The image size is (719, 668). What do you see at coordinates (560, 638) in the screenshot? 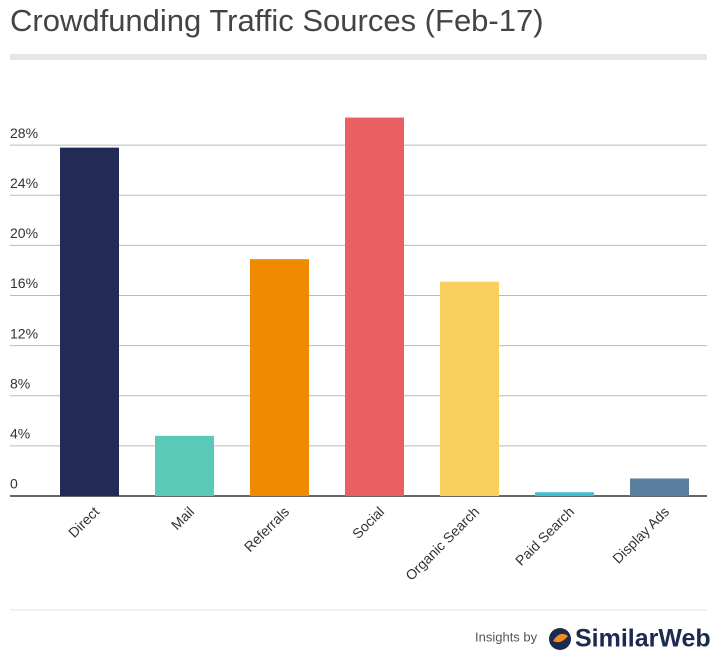
I see `logo-swoosh` at bounding box center [560, 638].